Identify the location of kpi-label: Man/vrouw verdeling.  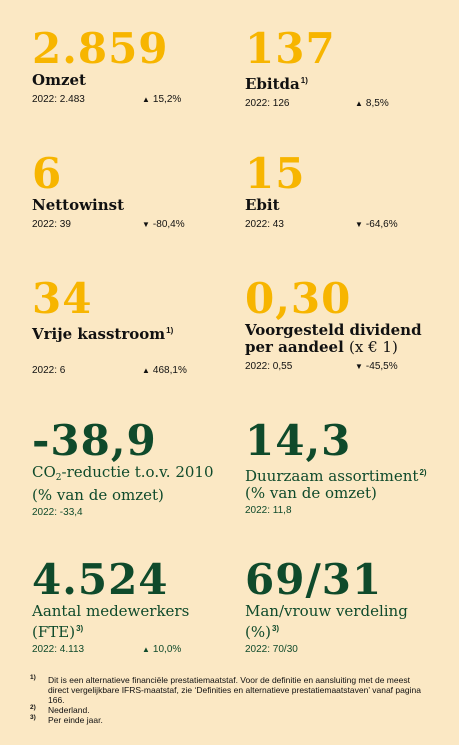
(326, 611).